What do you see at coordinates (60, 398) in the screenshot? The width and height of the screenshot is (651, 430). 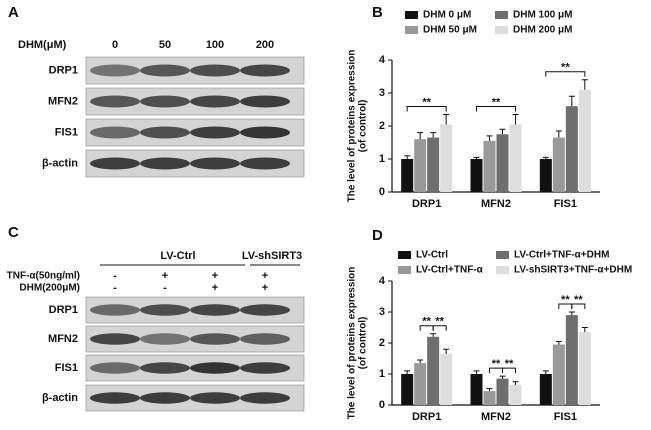 I see `blot-row-label: β-actin` at bounding box center [60, 398].